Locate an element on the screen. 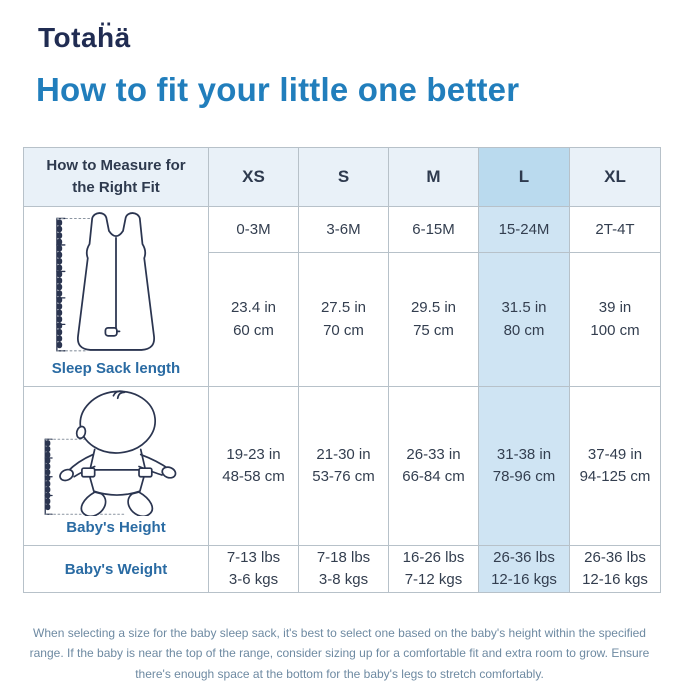 This screenshot has height=684, width=679. length-cell: 27.5 in 70 cm is located at coordinates (343, 319).